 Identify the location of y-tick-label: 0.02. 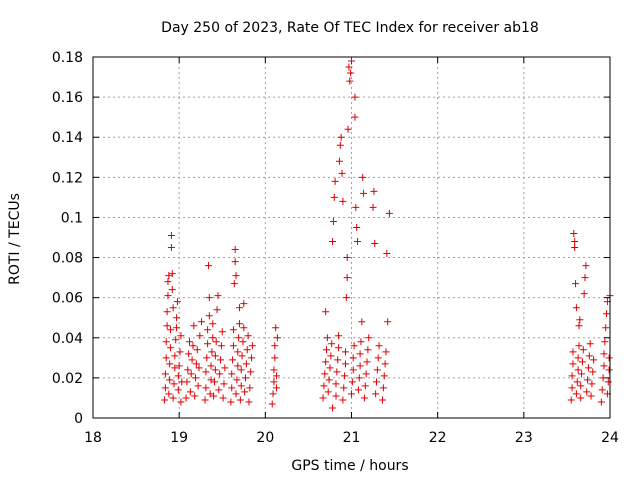
(67, 379).